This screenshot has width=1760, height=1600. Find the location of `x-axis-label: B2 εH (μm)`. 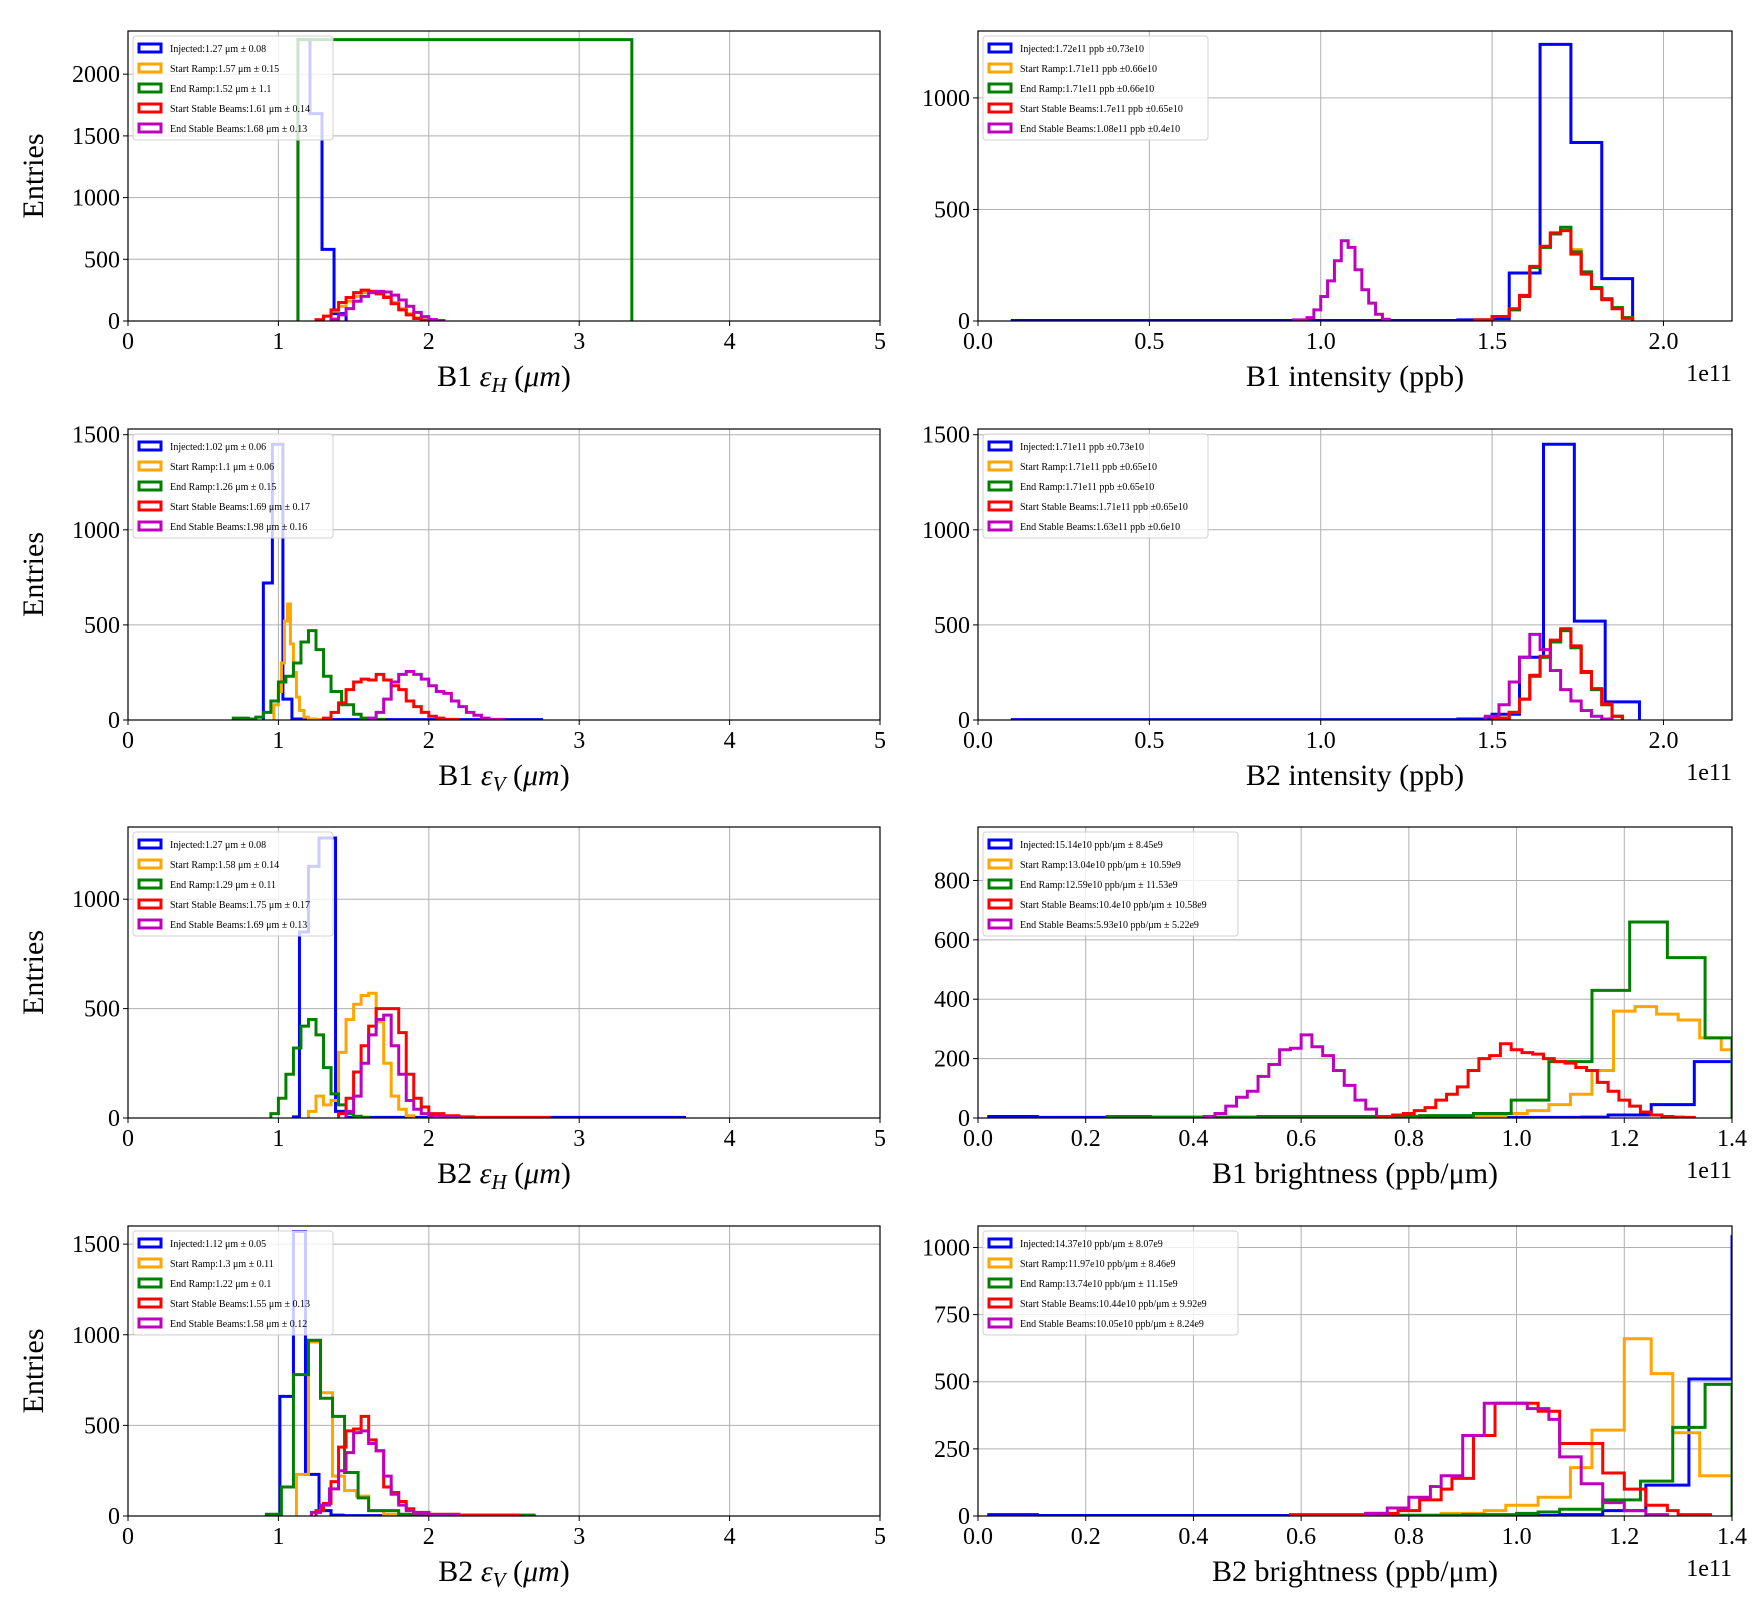

x-axis-label: B2 εH (μm) is located at coordinates (504, 1175).